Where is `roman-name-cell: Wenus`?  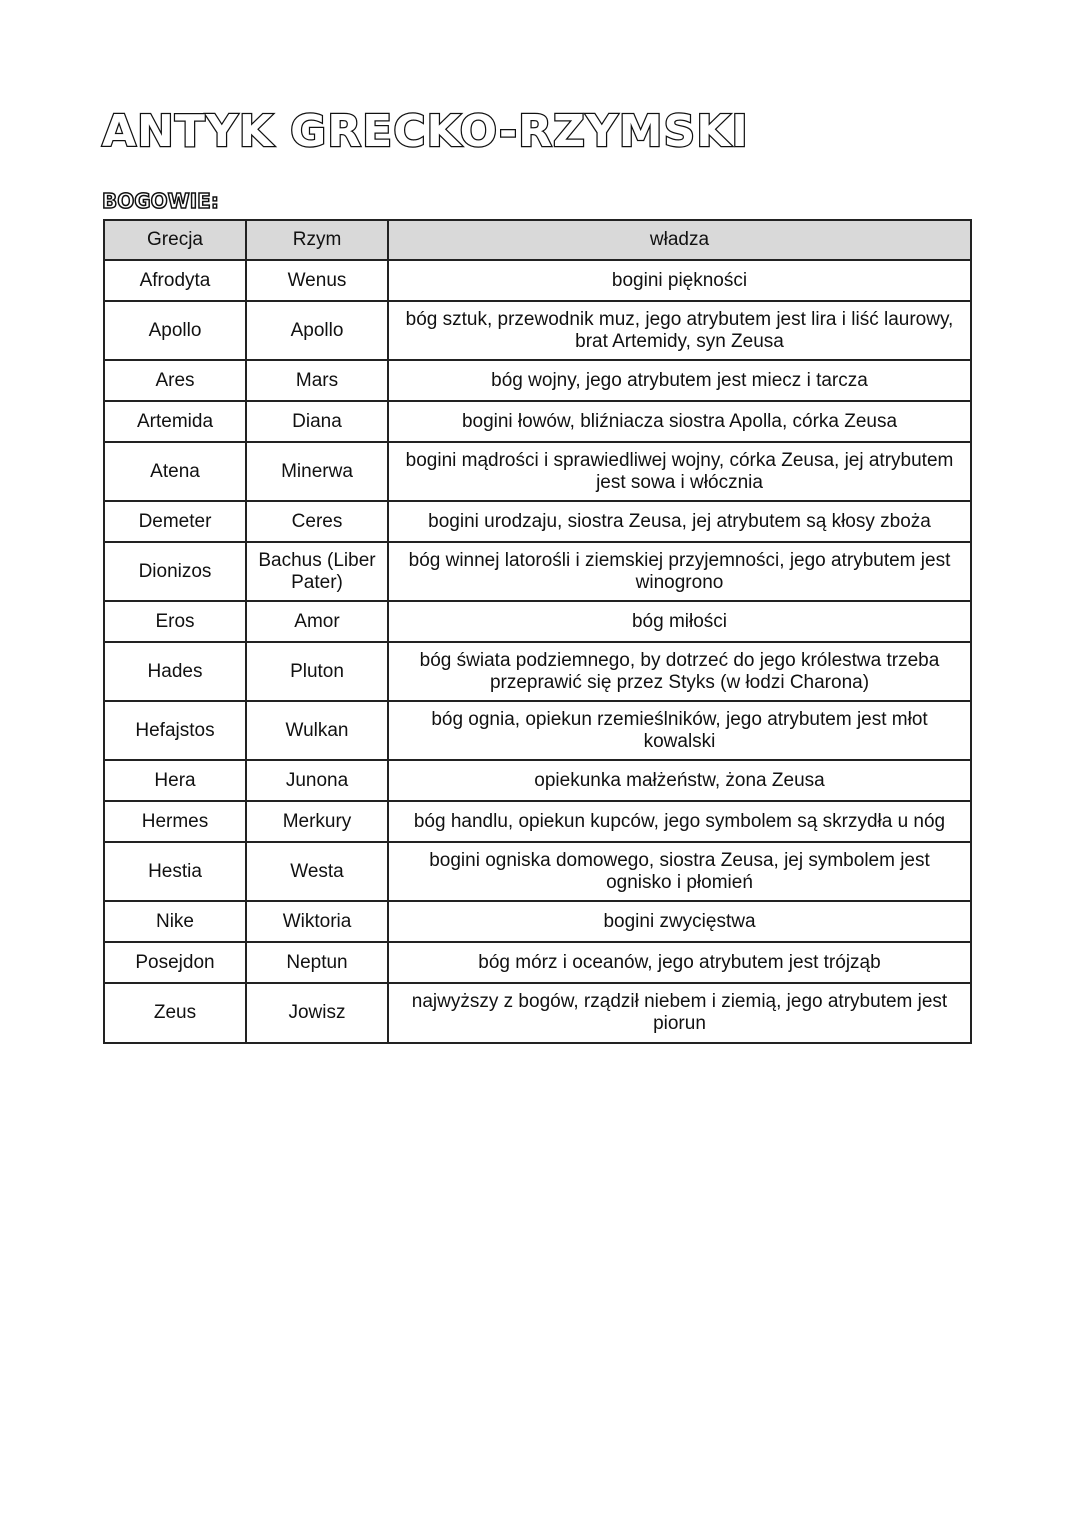
roman-name-cell: Wenus is located at coordinates (317, 280).